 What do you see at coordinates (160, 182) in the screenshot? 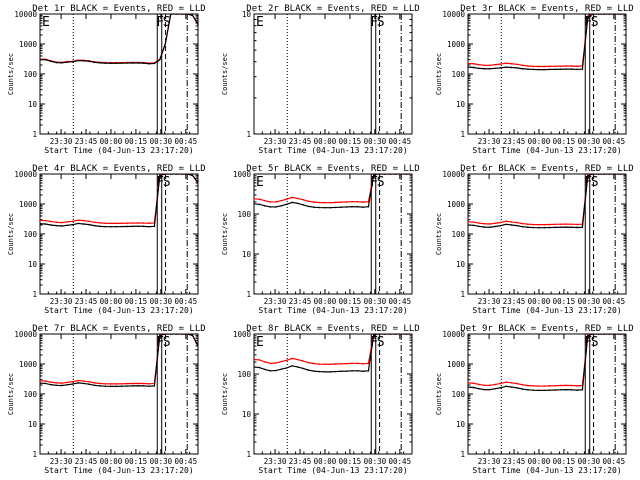
I see `marker-f: F` at bounding box center [160, 182].